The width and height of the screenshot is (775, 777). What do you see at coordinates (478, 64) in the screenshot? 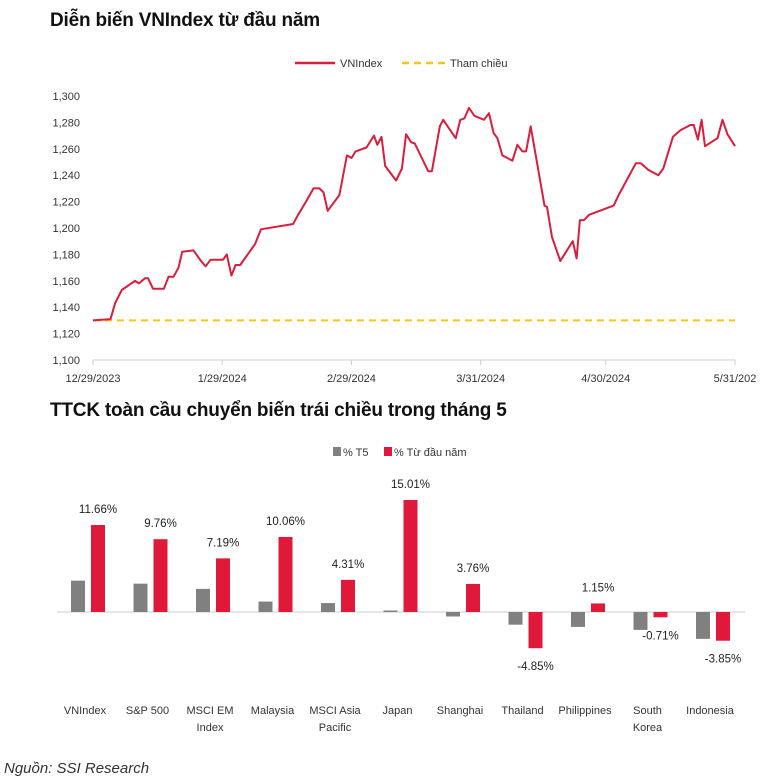
I see `legend-reference-label: Tham chiều` at bounding box center [478, 64].